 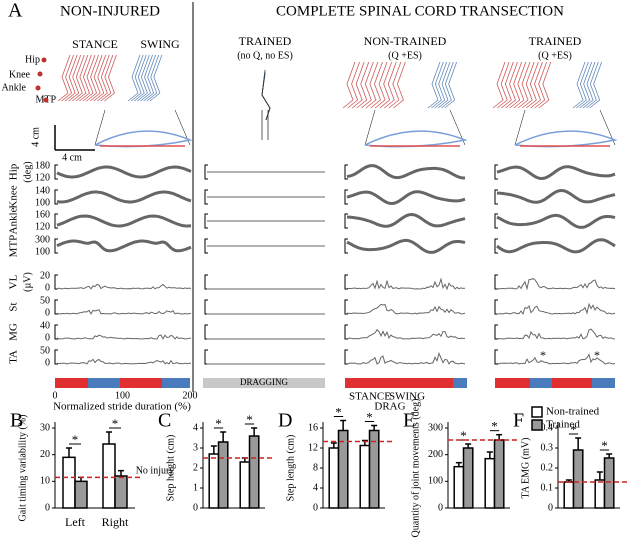 What do you see at coordinates (563, 425) in the screenshot?
I see `legend-label: Trained` at bounding box center [563, 425].